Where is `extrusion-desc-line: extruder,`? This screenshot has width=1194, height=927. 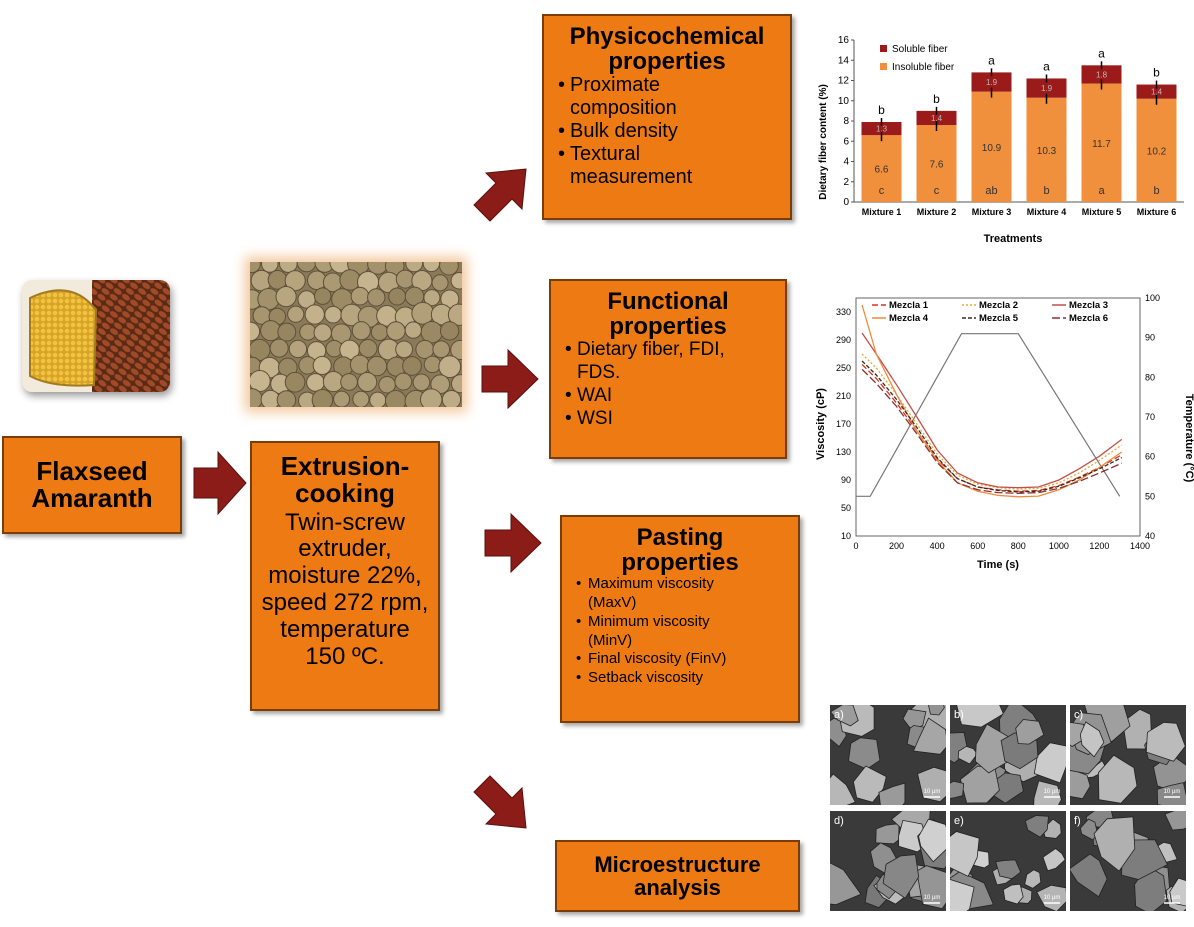 extrusion-desc-line: extruder, is located at coordinates (345, 549).